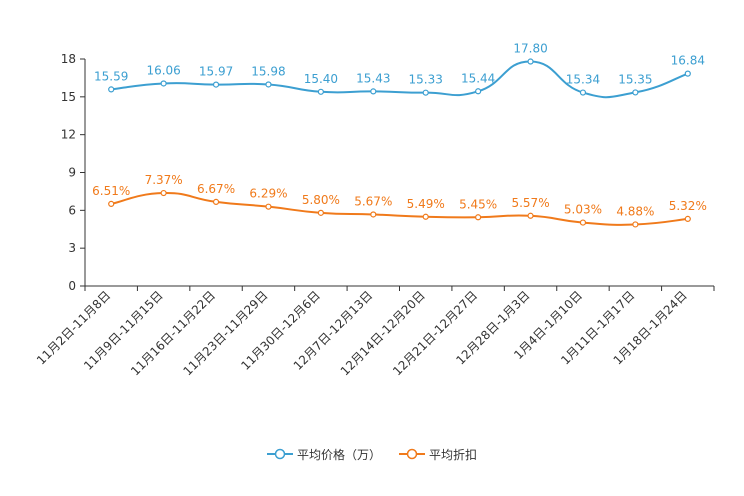 The width and height of the screenshot is (744, 496). Describe the element at coordinates (478, 78) in the screenshot. I see `data-label: 15.44` at that location.